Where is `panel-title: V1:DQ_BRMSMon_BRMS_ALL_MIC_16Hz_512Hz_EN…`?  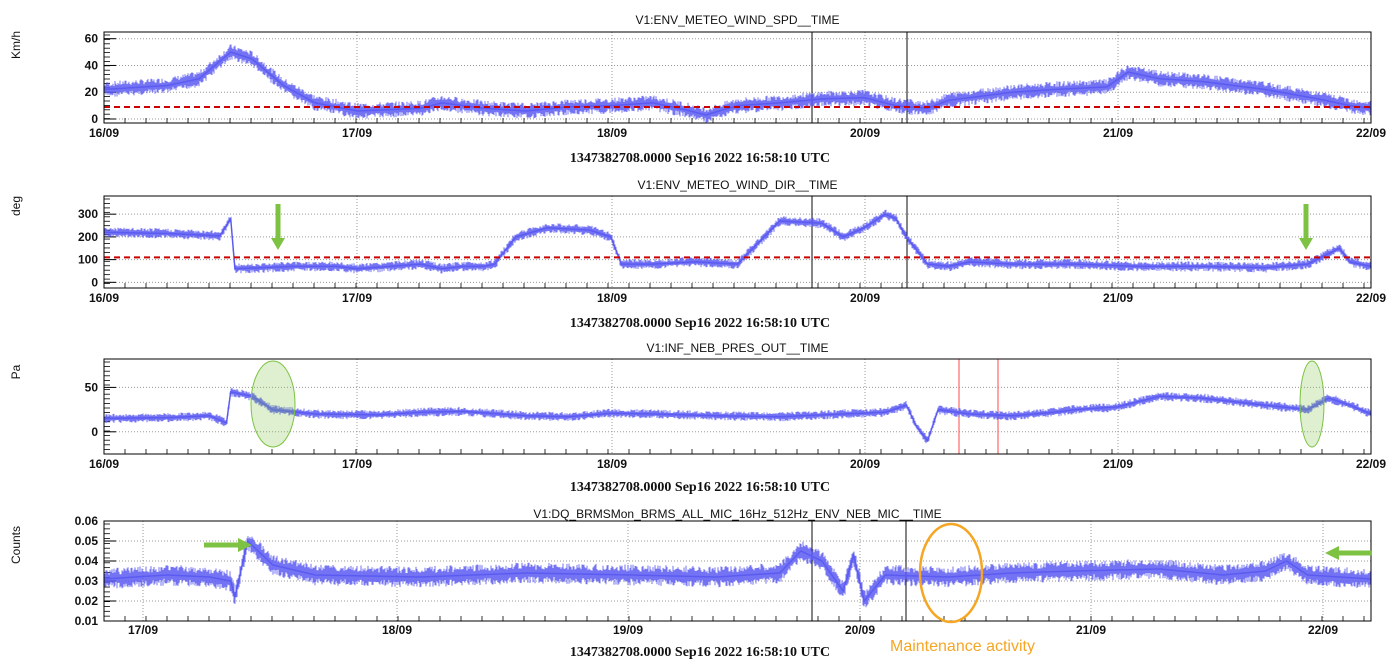 panel-title: V1:DQ_BRMSMon_BRMS_ALL_MIC_16Hz_512Hz_EN… is located at coordinates (737, 514).